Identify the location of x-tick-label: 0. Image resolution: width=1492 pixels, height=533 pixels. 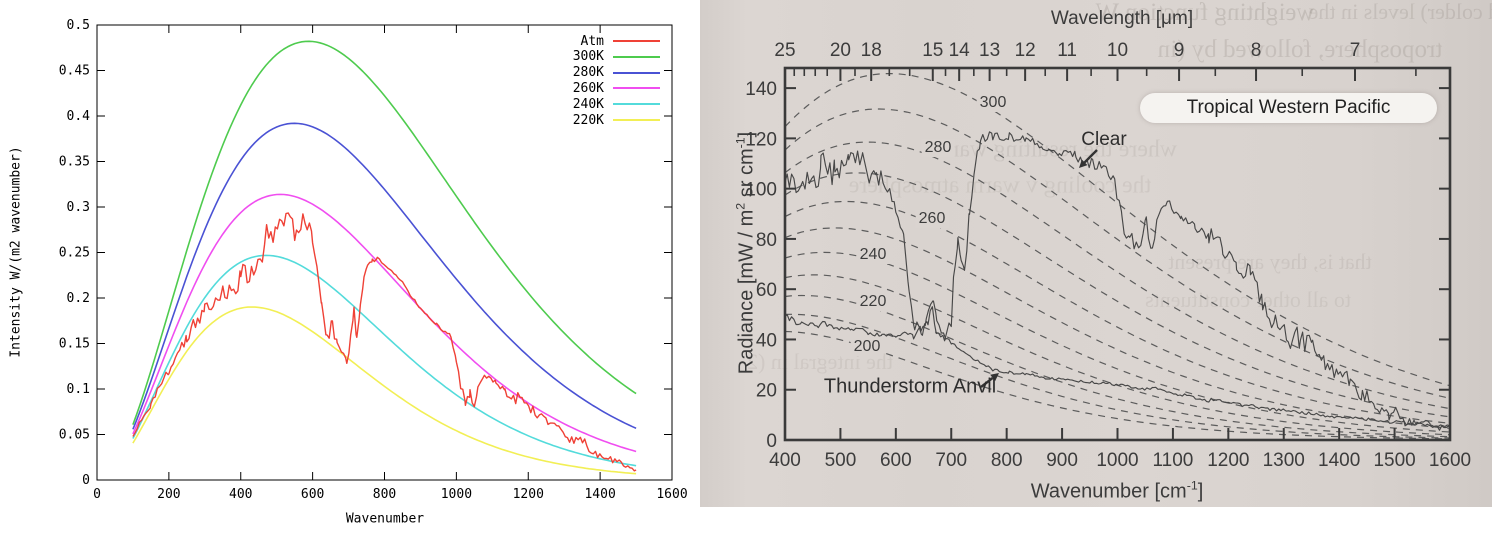
(97, 494).